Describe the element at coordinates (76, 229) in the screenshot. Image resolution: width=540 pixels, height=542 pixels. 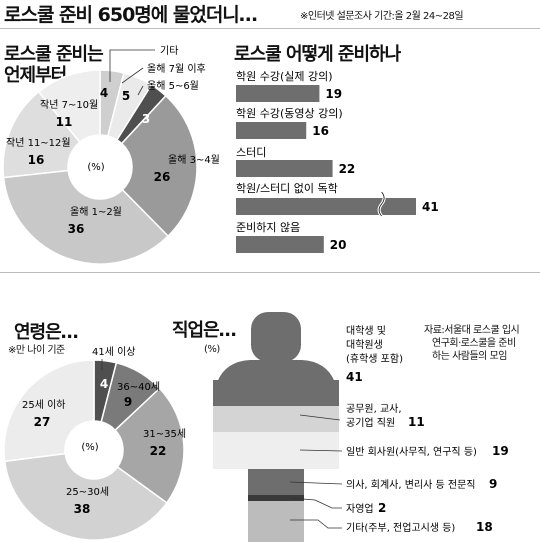
I see `timing-value-janfeb: 36` at that location.